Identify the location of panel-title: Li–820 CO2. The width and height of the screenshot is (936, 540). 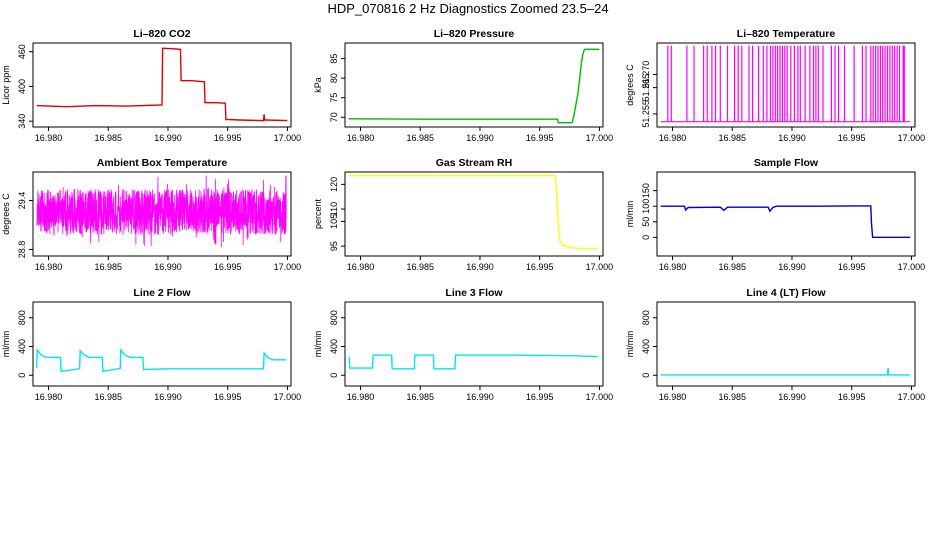
(161, 34).